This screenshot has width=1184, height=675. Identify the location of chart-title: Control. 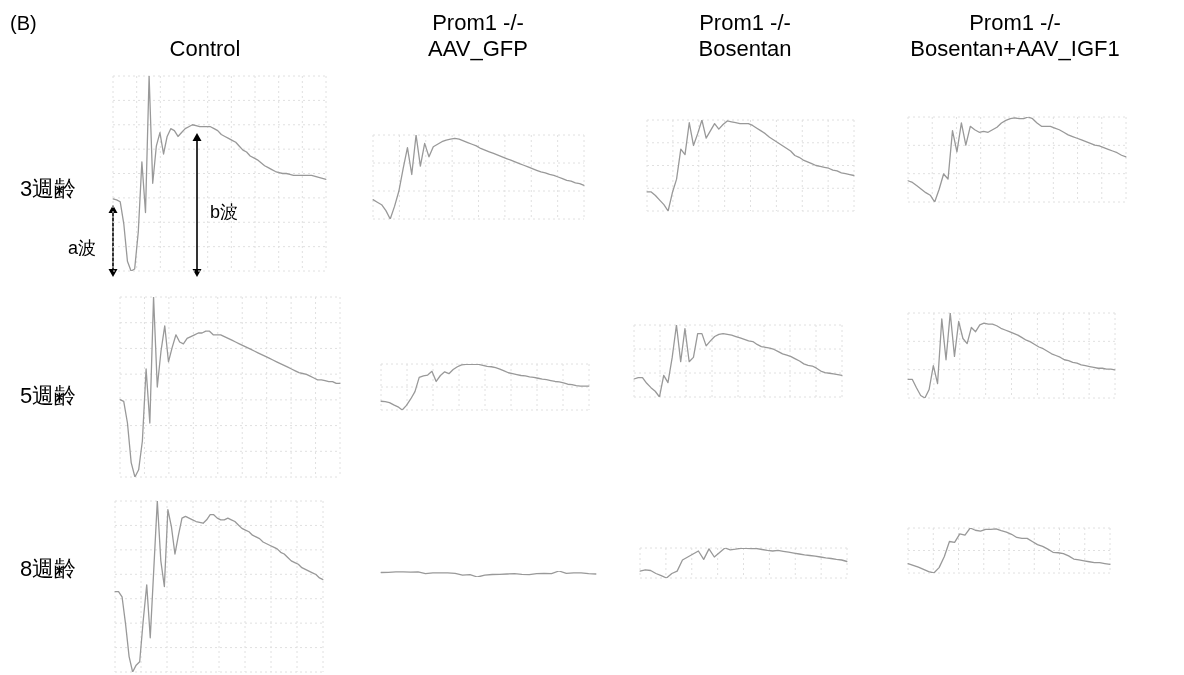
(205, 49).